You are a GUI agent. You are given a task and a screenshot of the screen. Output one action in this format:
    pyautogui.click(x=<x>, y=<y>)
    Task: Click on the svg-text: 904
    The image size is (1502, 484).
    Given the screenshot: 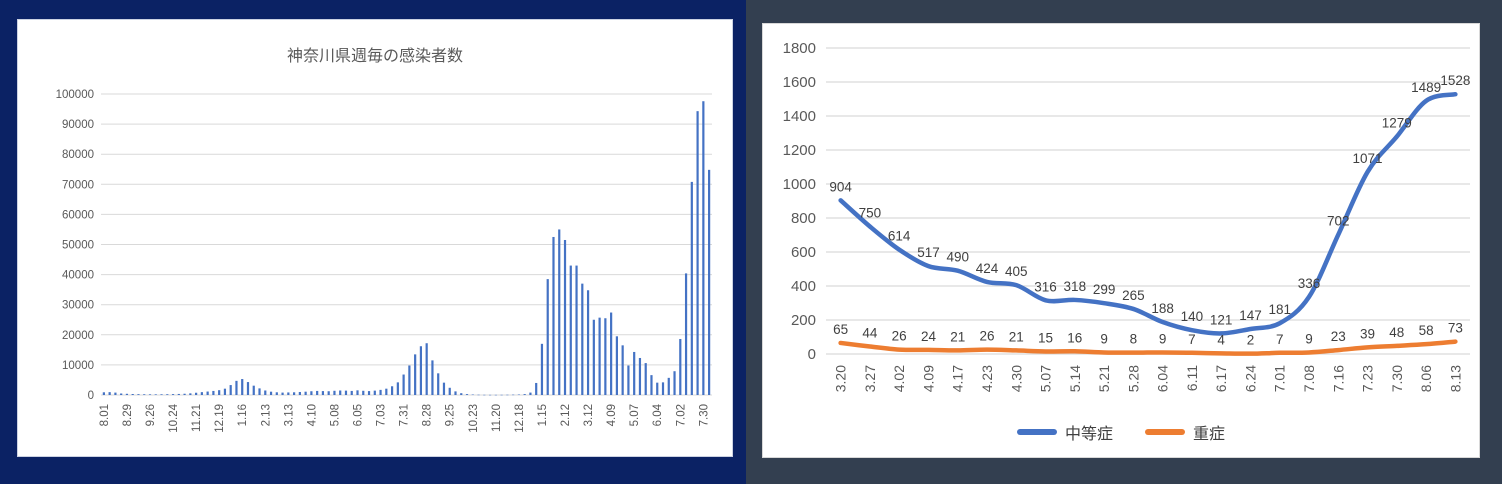 What is the action you would take?
    pyautogui.click(x=840, y=186)
    